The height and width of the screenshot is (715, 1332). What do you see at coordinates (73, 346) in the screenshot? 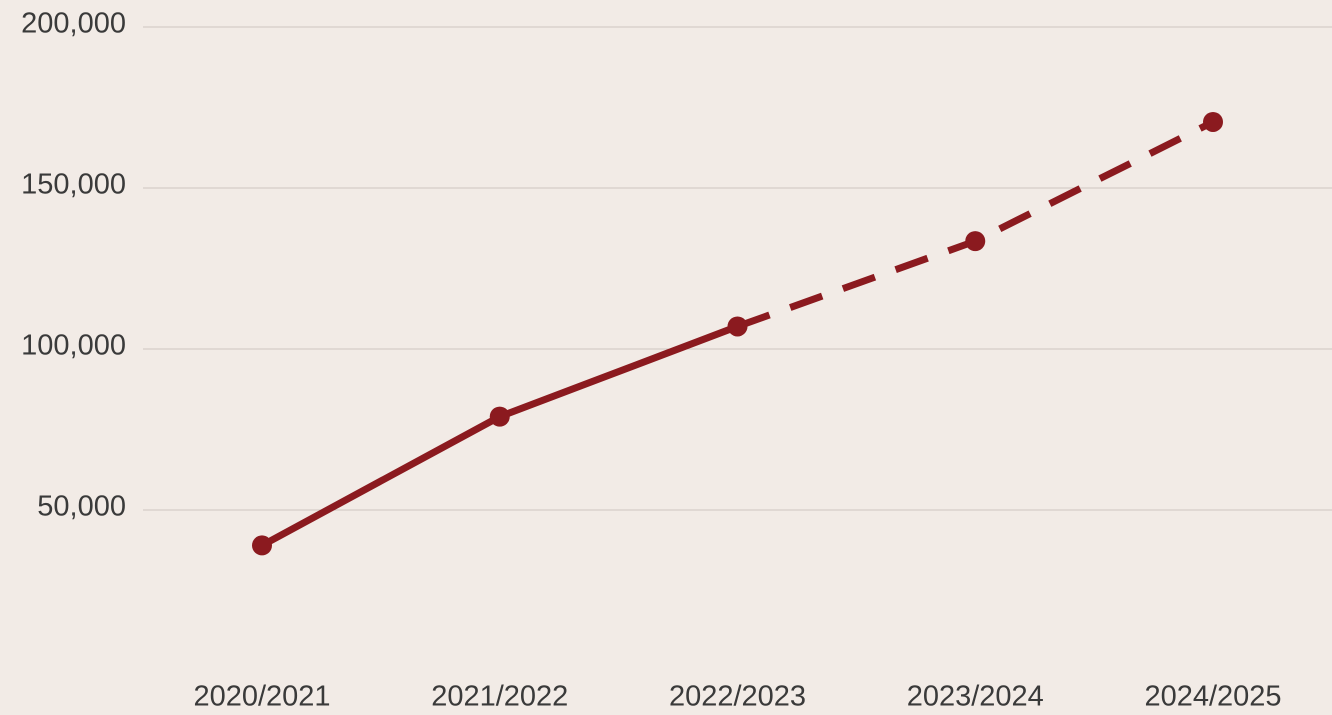
I see `y-tick-label: 100,000` at bounding box center [73, 346].